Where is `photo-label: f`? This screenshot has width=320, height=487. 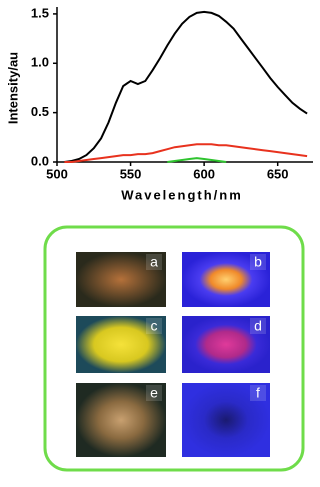 photo-label: f is located at coordinates (258, 393).